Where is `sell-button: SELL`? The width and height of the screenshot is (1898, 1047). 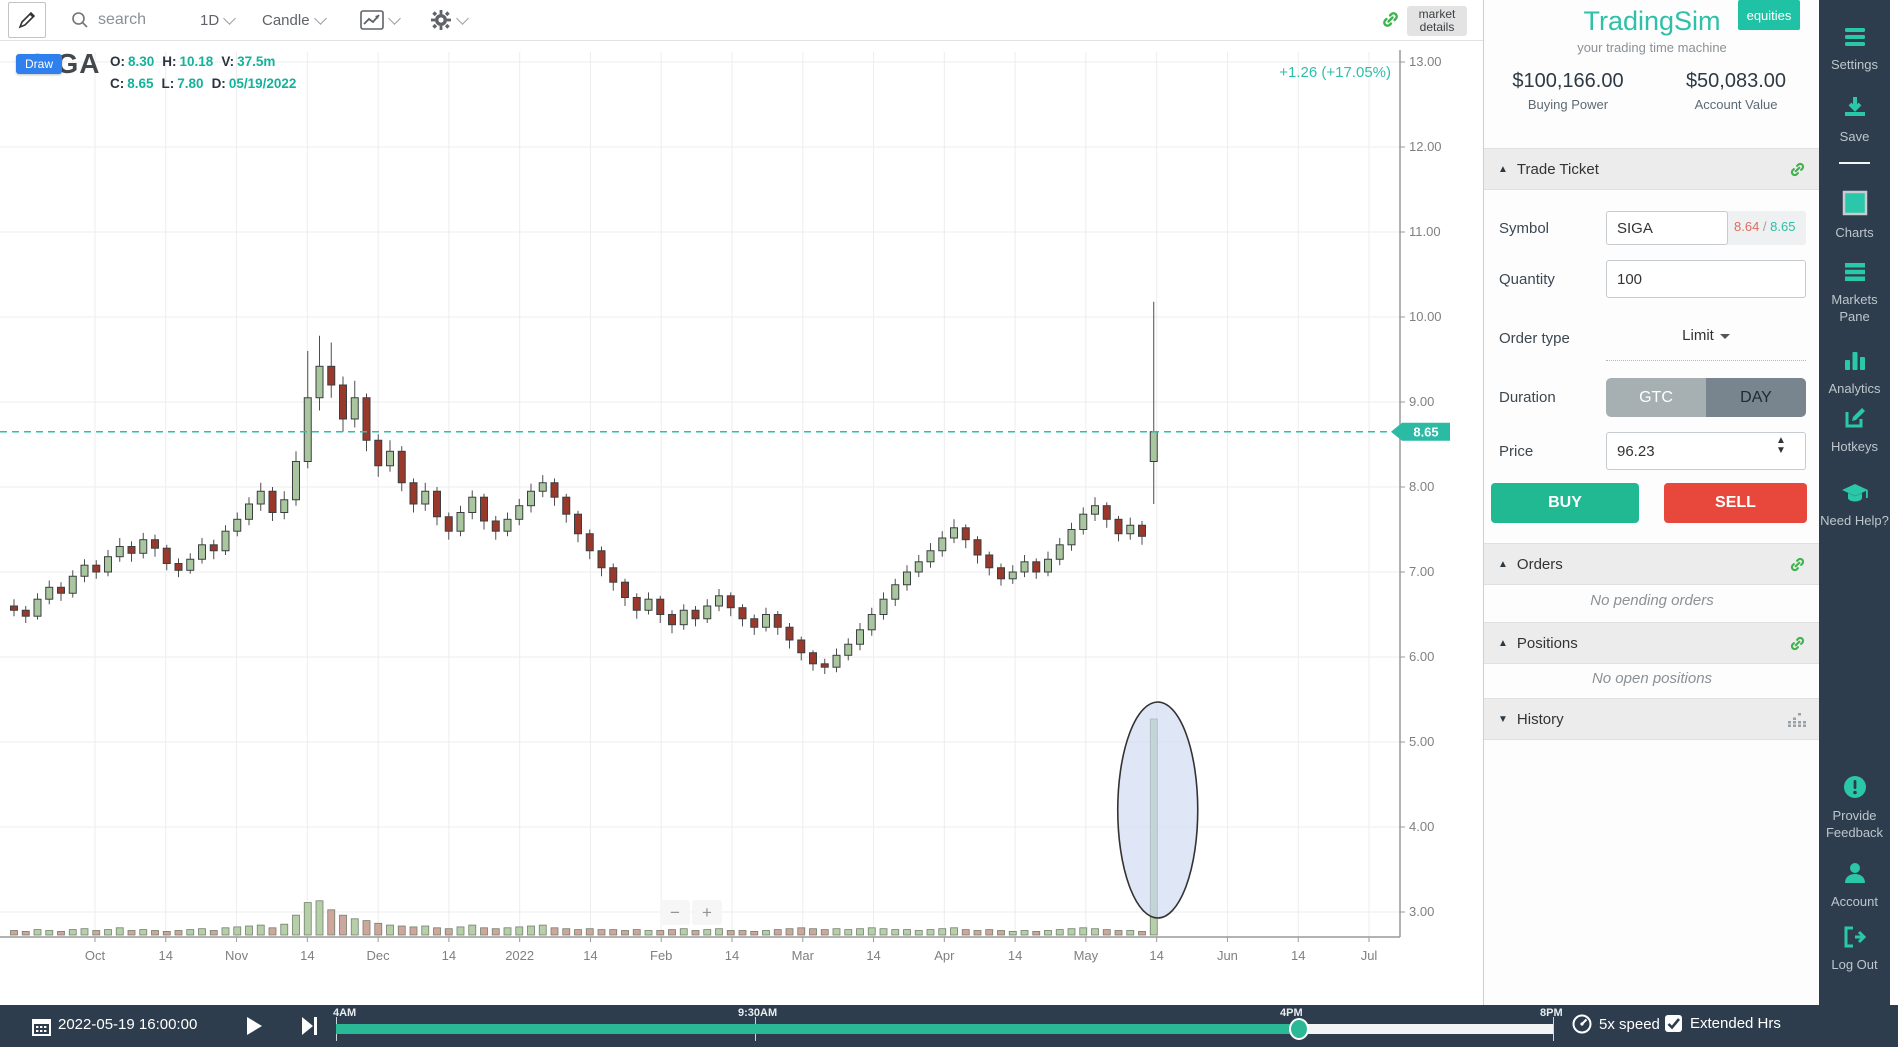
sell-button: SELL is located at coordinates (1735, 503).